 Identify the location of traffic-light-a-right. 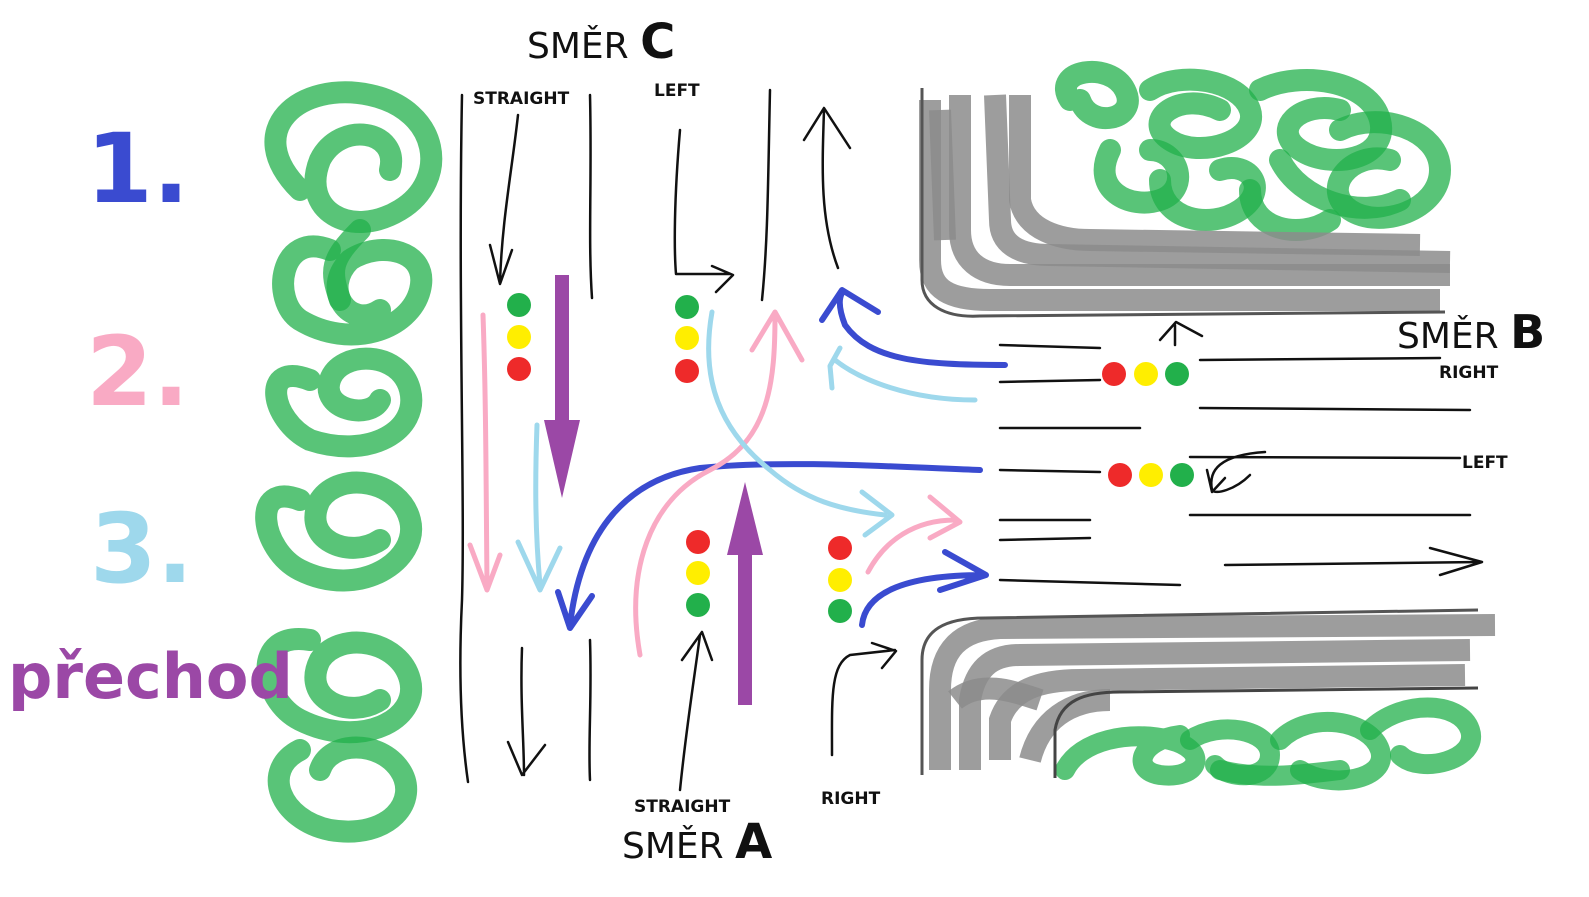
(840, 579).